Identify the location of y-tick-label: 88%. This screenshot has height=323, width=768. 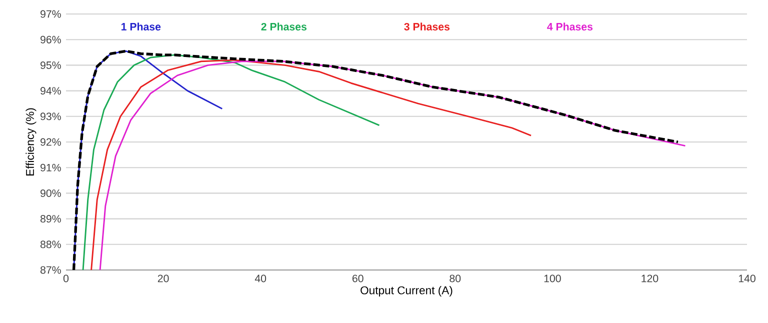
(50, 244).